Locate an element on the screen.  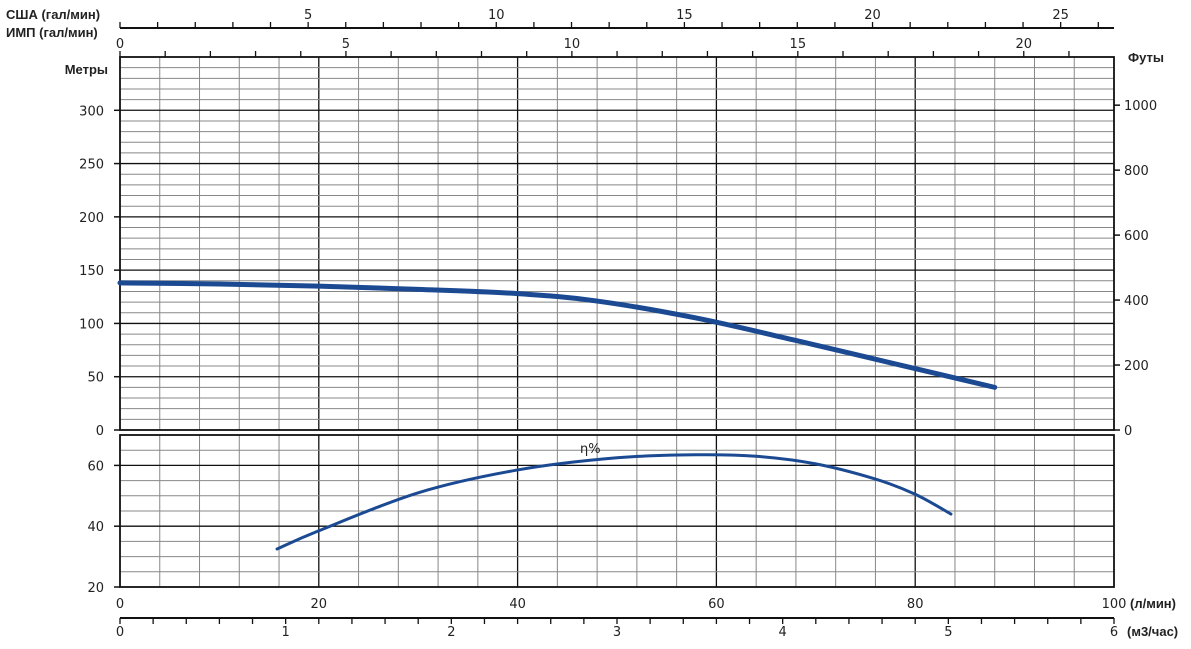
m3h-tick-label: 4 is located at coordinates (783, 632).